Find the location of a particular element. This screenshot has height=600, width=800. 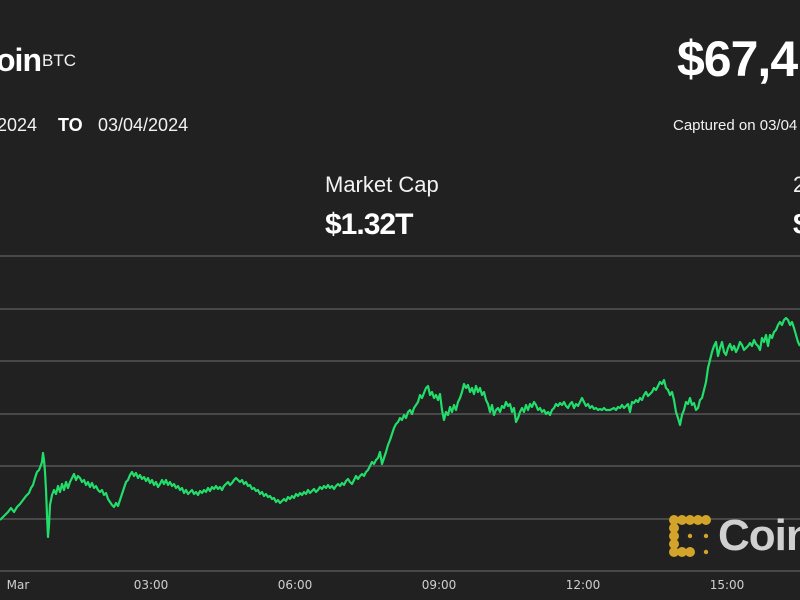

x-tick-label: 06:00 is located at coordinates (295, 585).